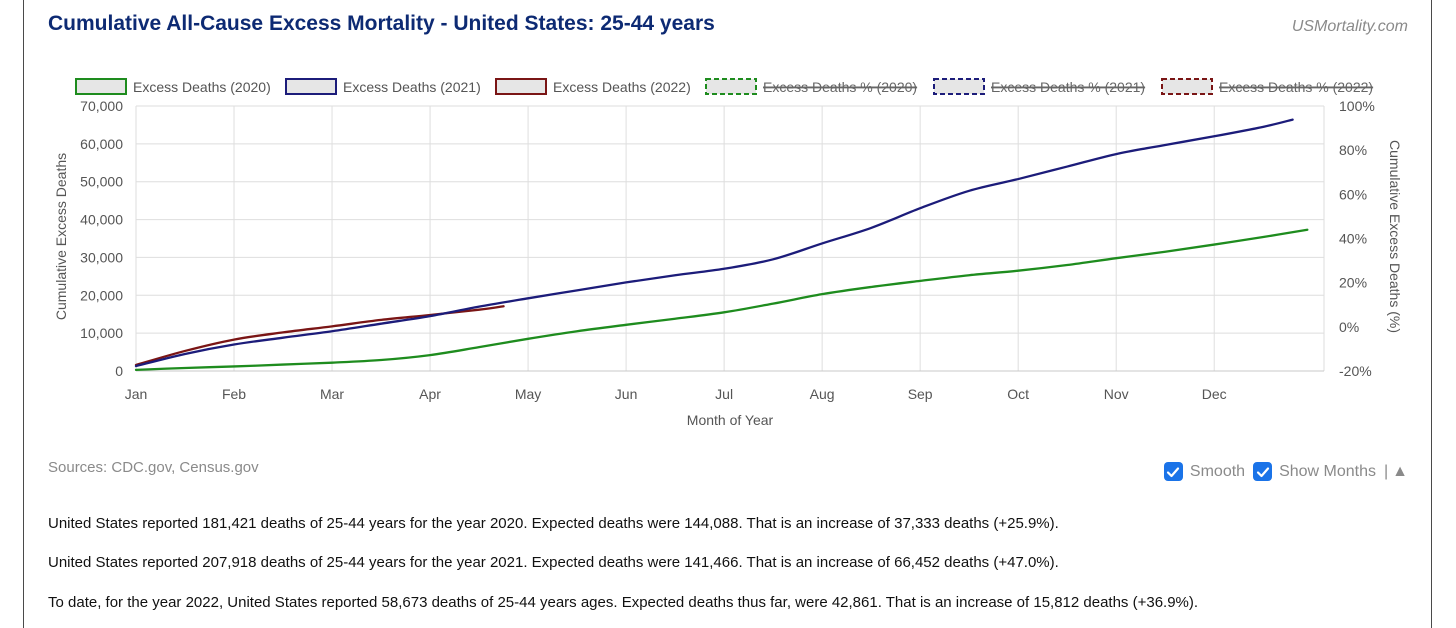 This screenshot has width=1456, height=628. I want to click on x-tick-label: Sep, so click(920, 394).